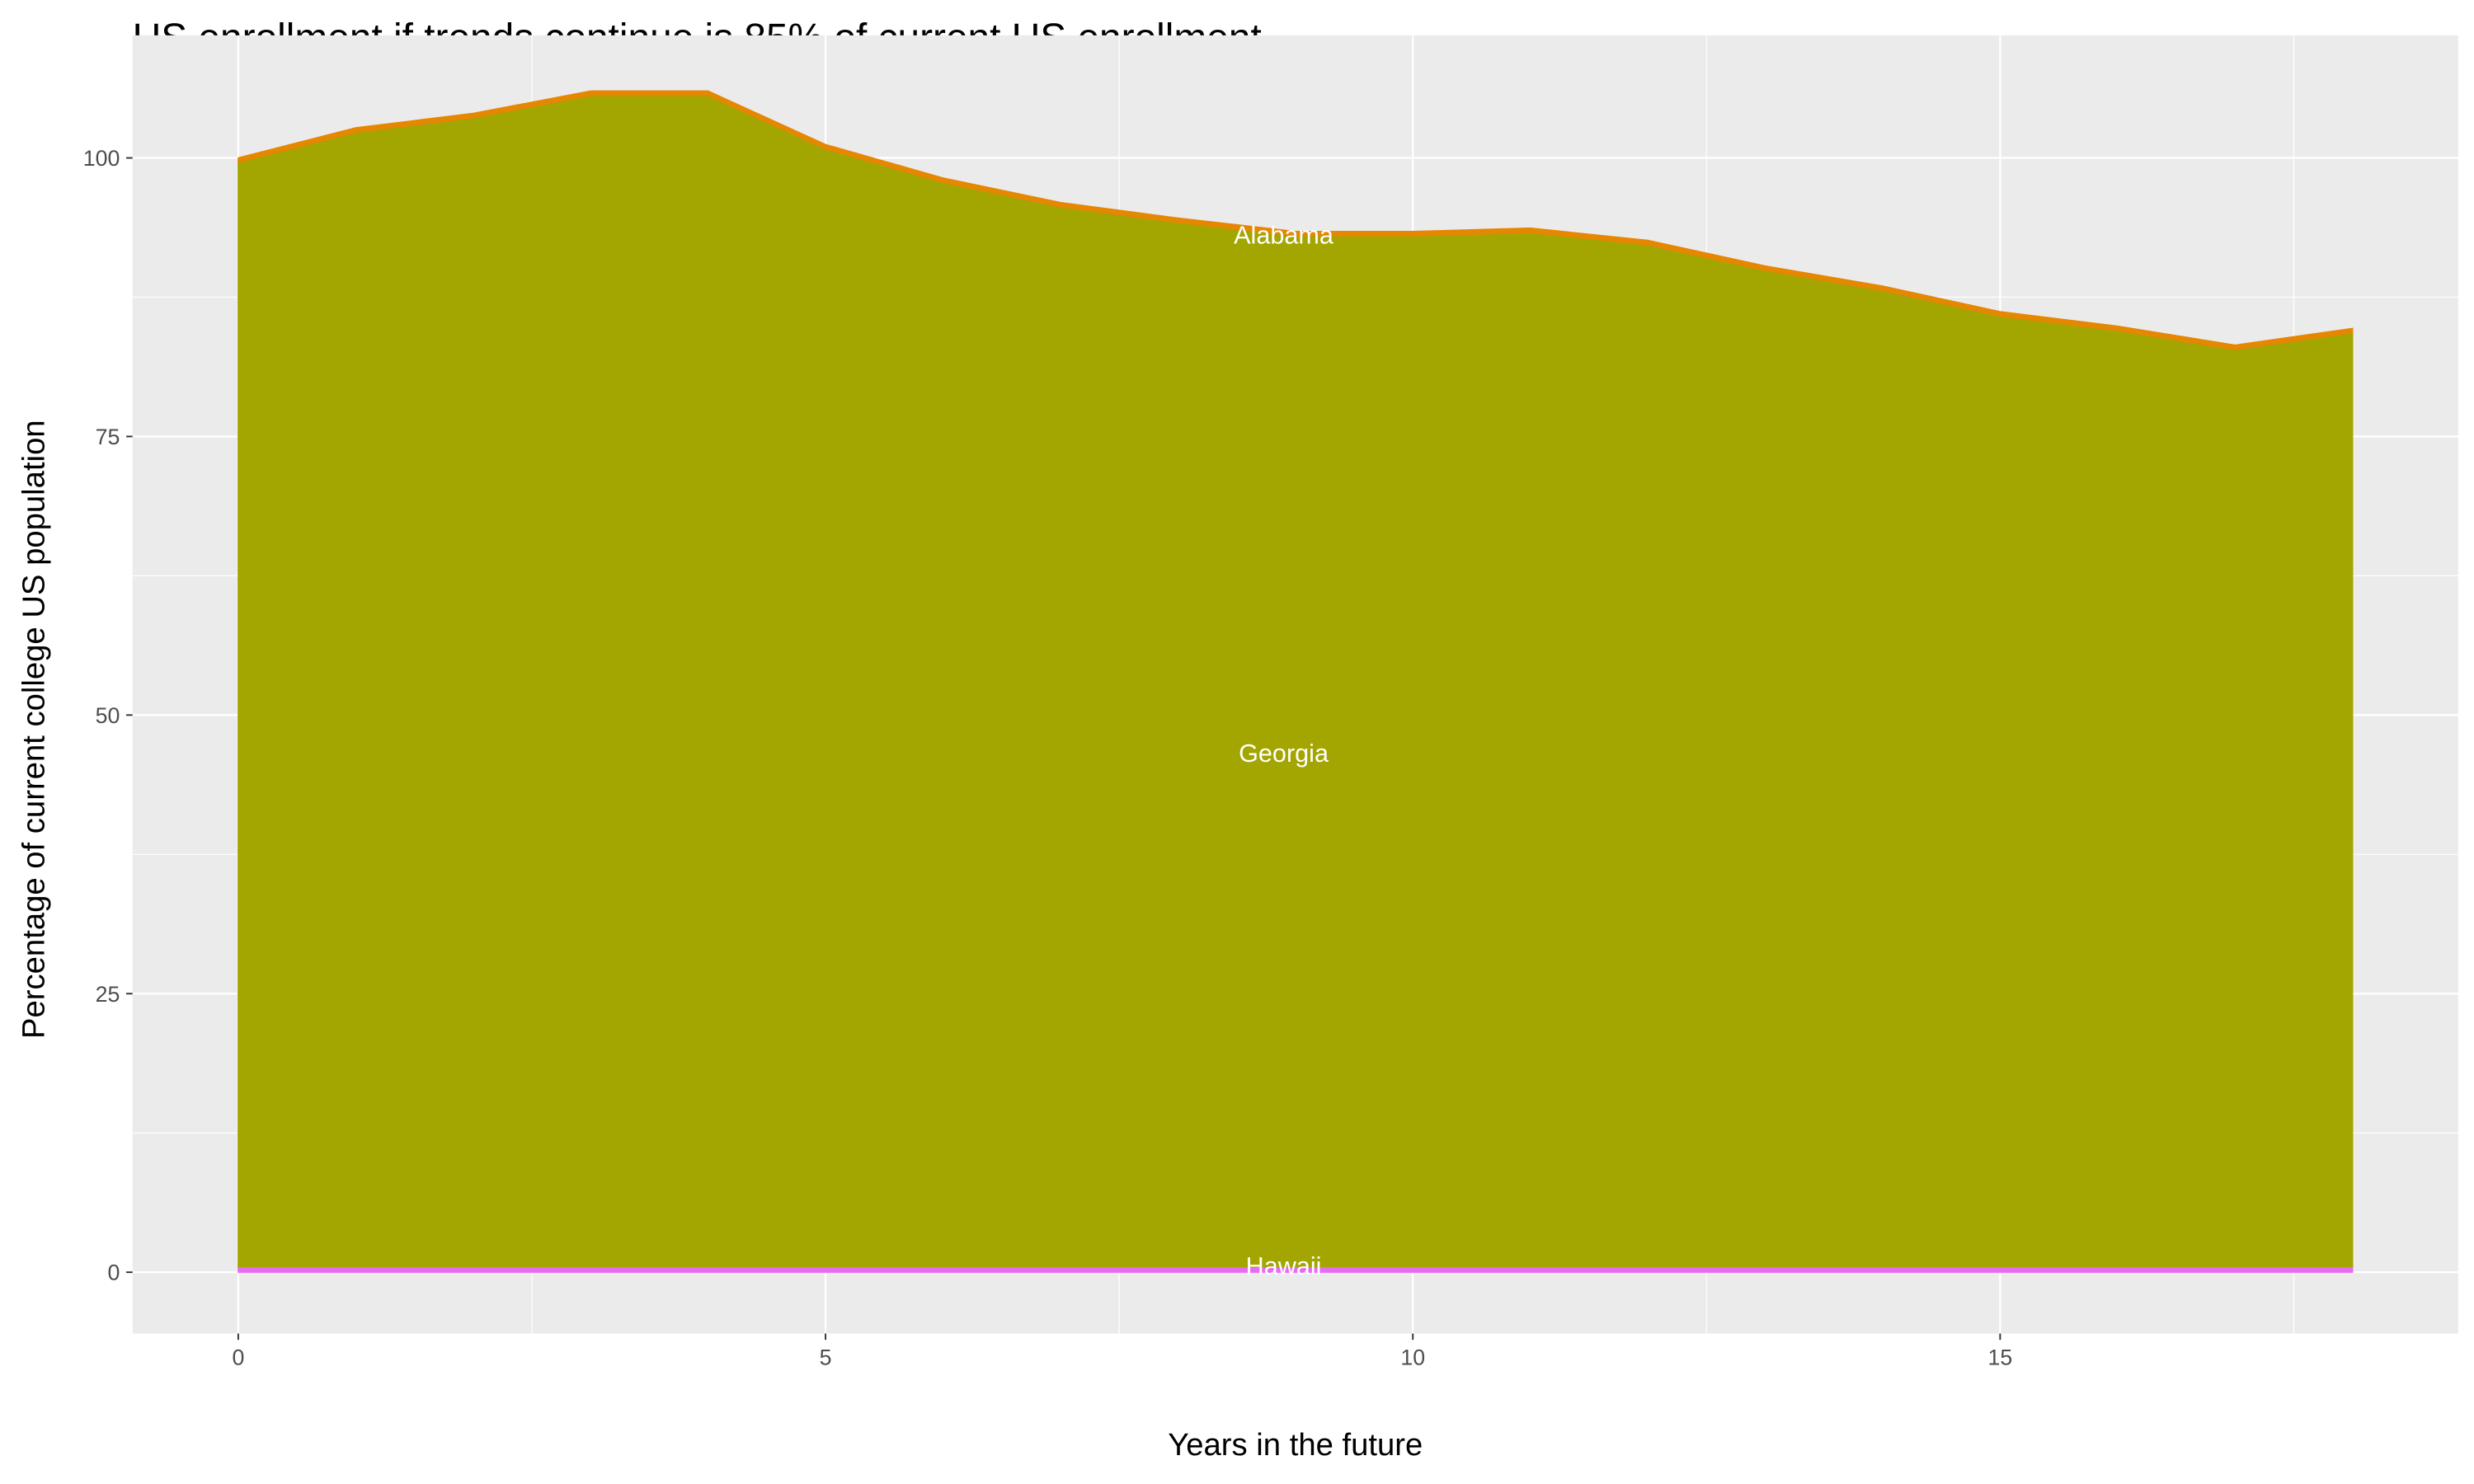  What do you see at coordinates (101, 158) in the screenshot?
I see `y-tick-label: 100` at bounding box center [101, 158].